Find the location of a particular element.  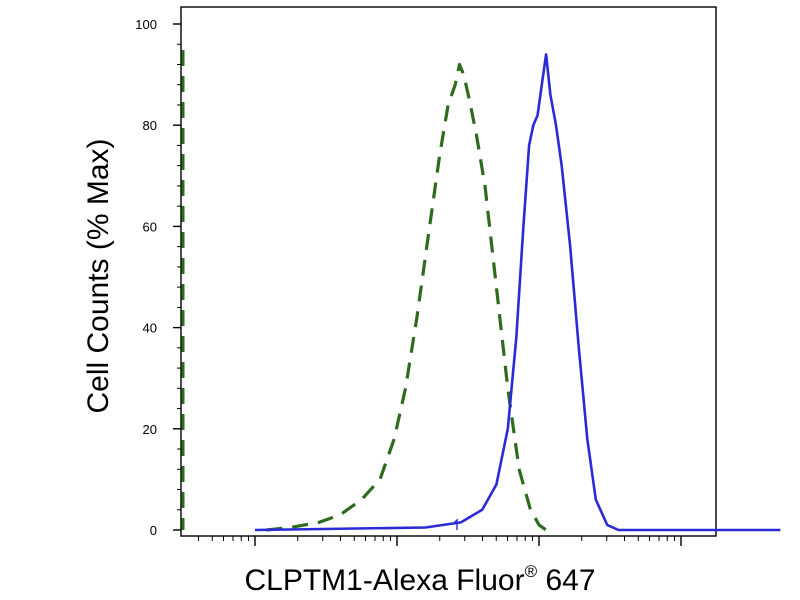

x-axis-title-superscript: ® is located at coordinates (531, 571).